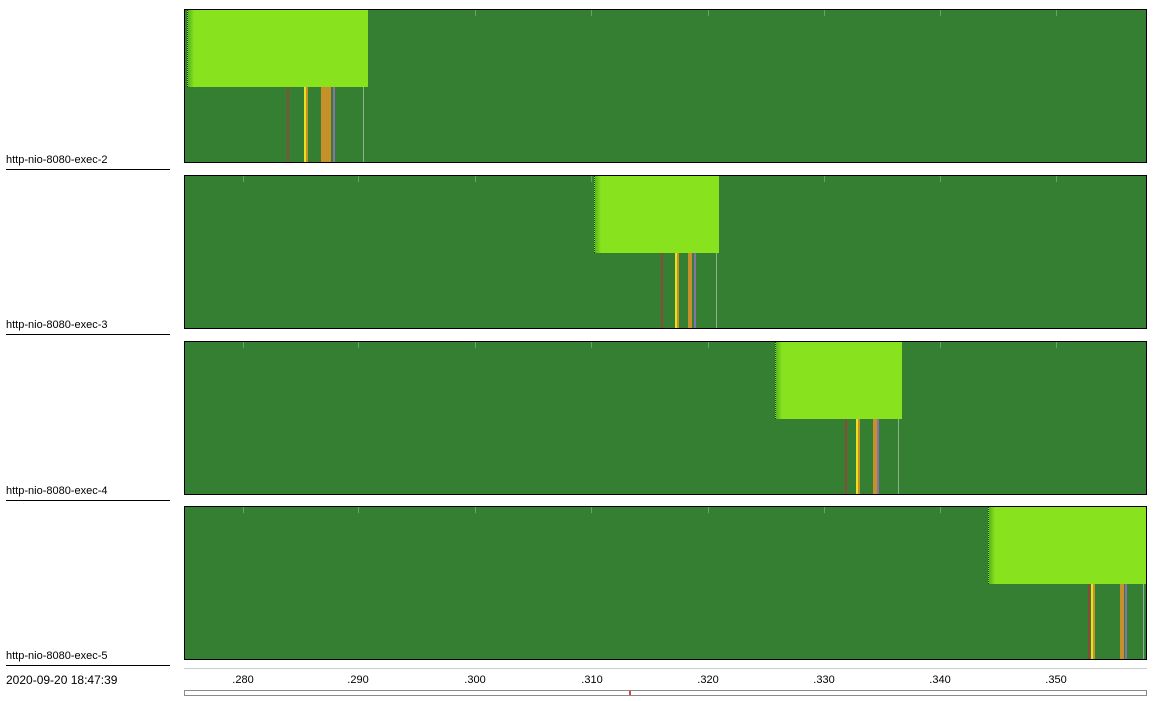  Describe the element at coordinates (665, 668) in the screenshot. I see `time-axis` at that location.